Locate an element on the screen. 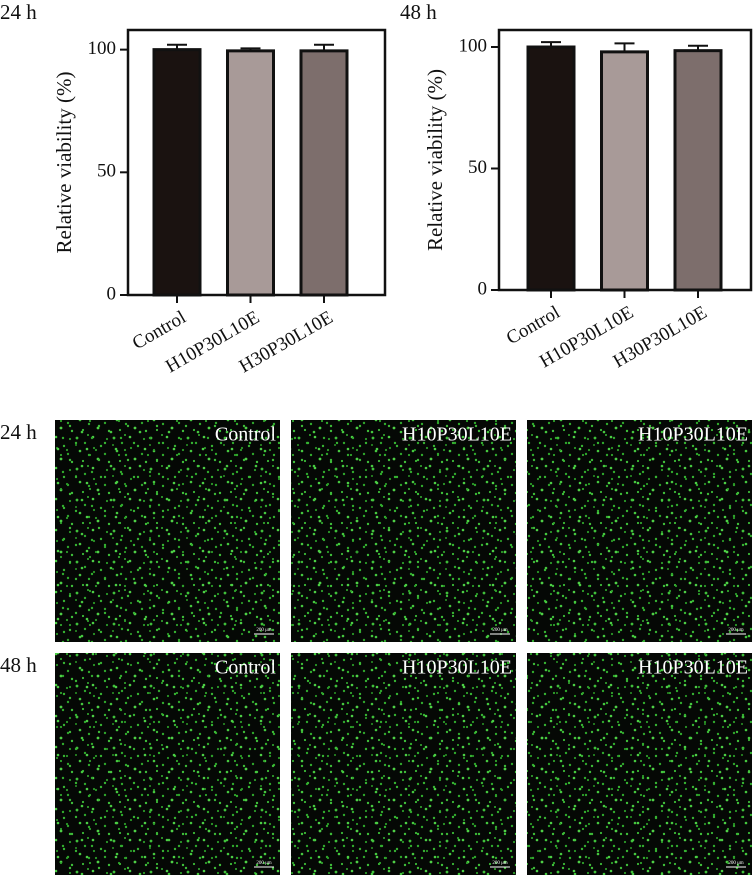 Image resolution: width=754 pixels, height=879 pixels. chart-title: 48 h is located at coordinates (418, 12).